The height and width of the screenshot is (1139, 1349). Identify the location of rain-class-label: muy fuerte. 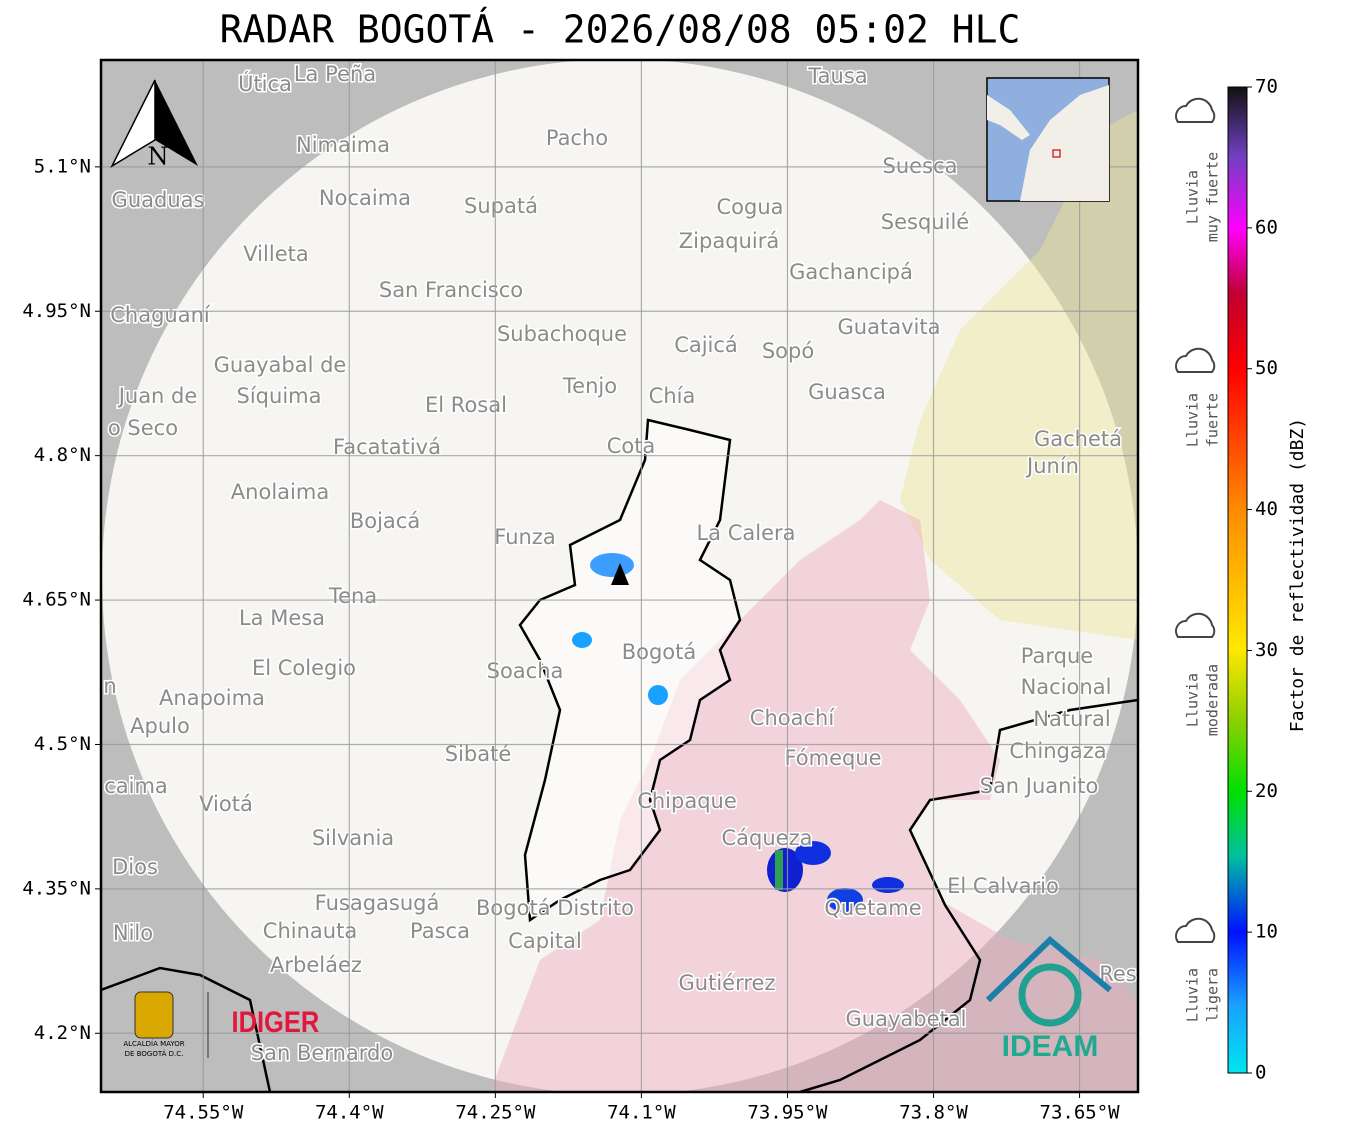
(1213, 197).